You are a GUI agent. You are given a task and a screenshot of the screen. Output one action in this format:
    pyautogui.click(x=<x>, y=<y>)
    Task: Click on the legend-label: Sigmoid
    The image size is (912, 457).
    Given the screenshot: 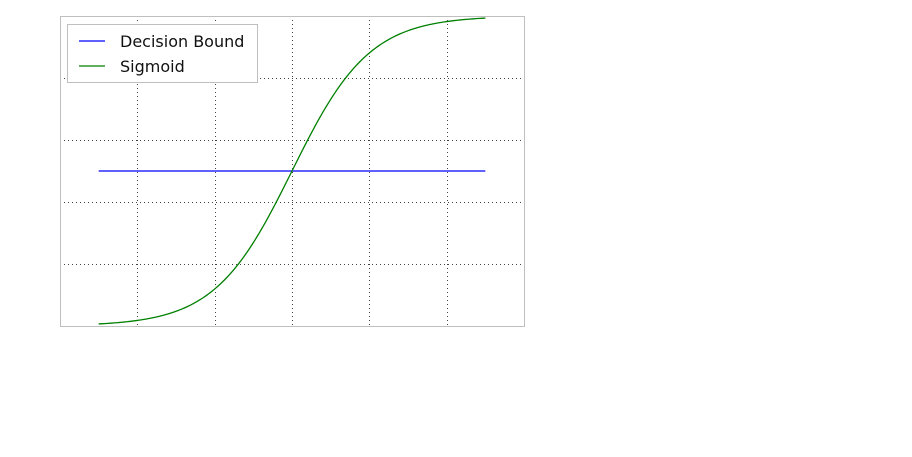 What is the action you would take?
    pyautogui.click(x=152, y=66)
    